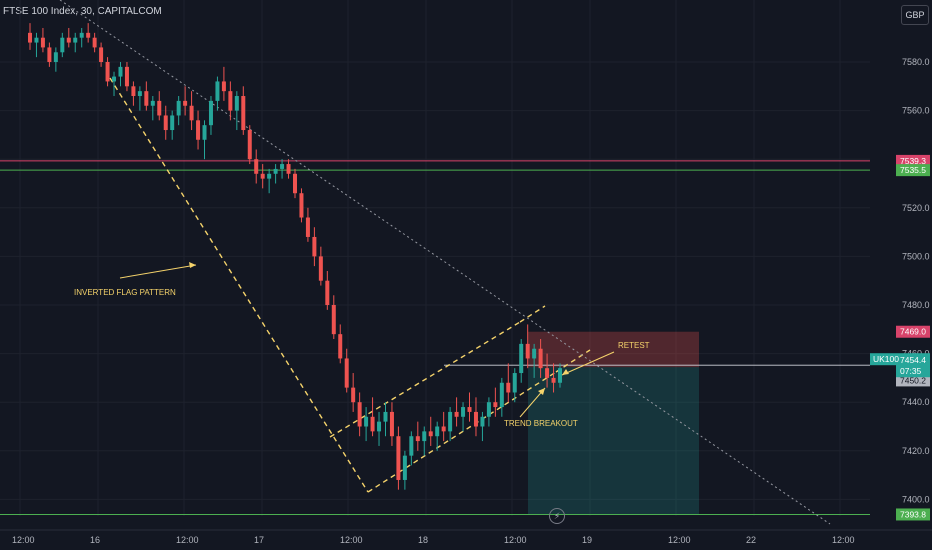  What do you see at coordinates (425, 379) in the screenshot?
I see `channel-upper-line` at bounding box center [425, 379].